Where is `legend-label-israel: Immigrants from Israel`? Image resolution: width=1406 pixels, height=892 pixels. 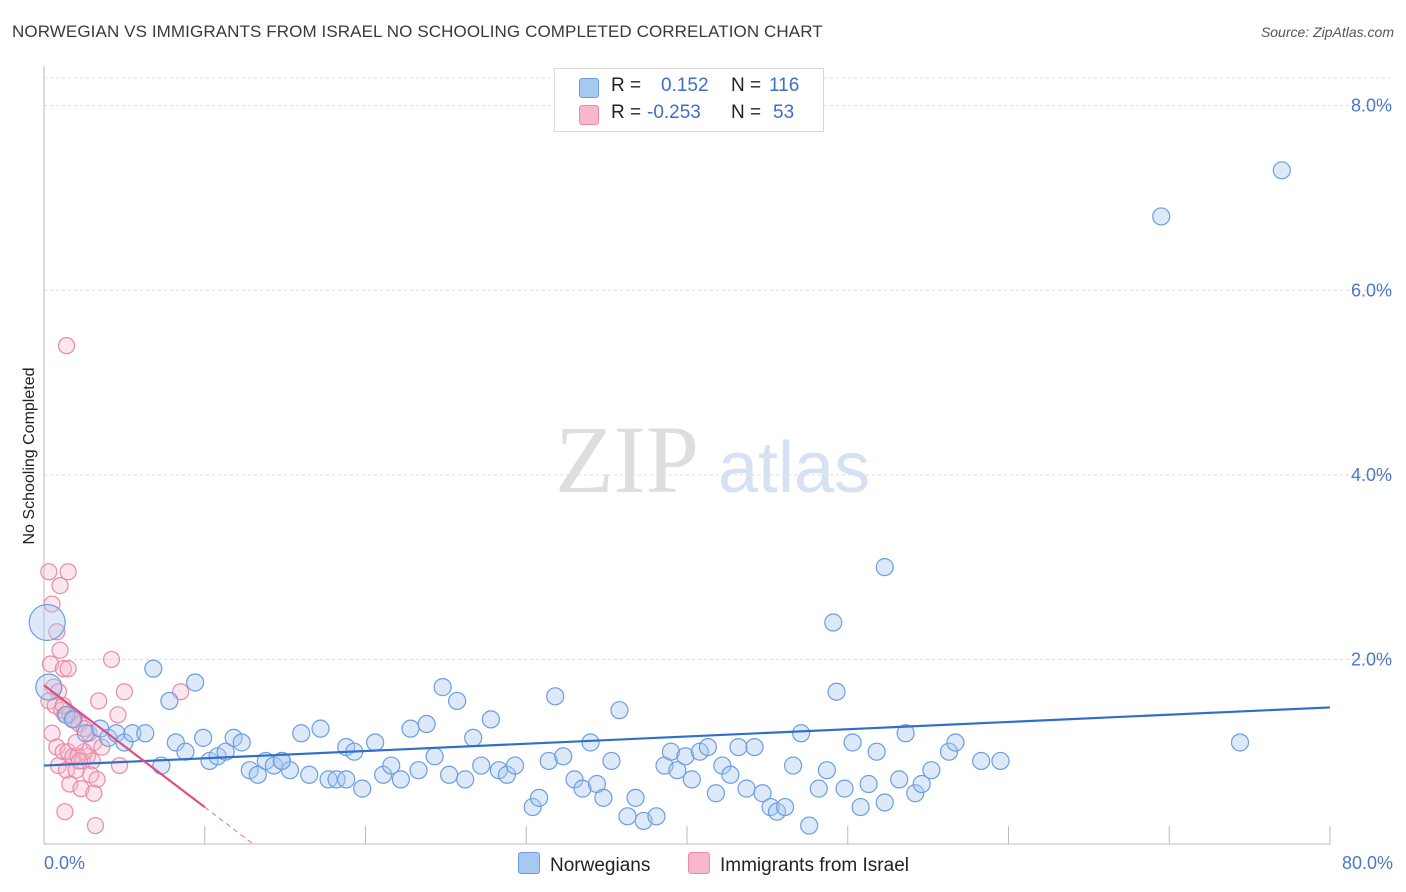
legend-label-israel: Immigrants from Israel is located at coordinates (814, 865).